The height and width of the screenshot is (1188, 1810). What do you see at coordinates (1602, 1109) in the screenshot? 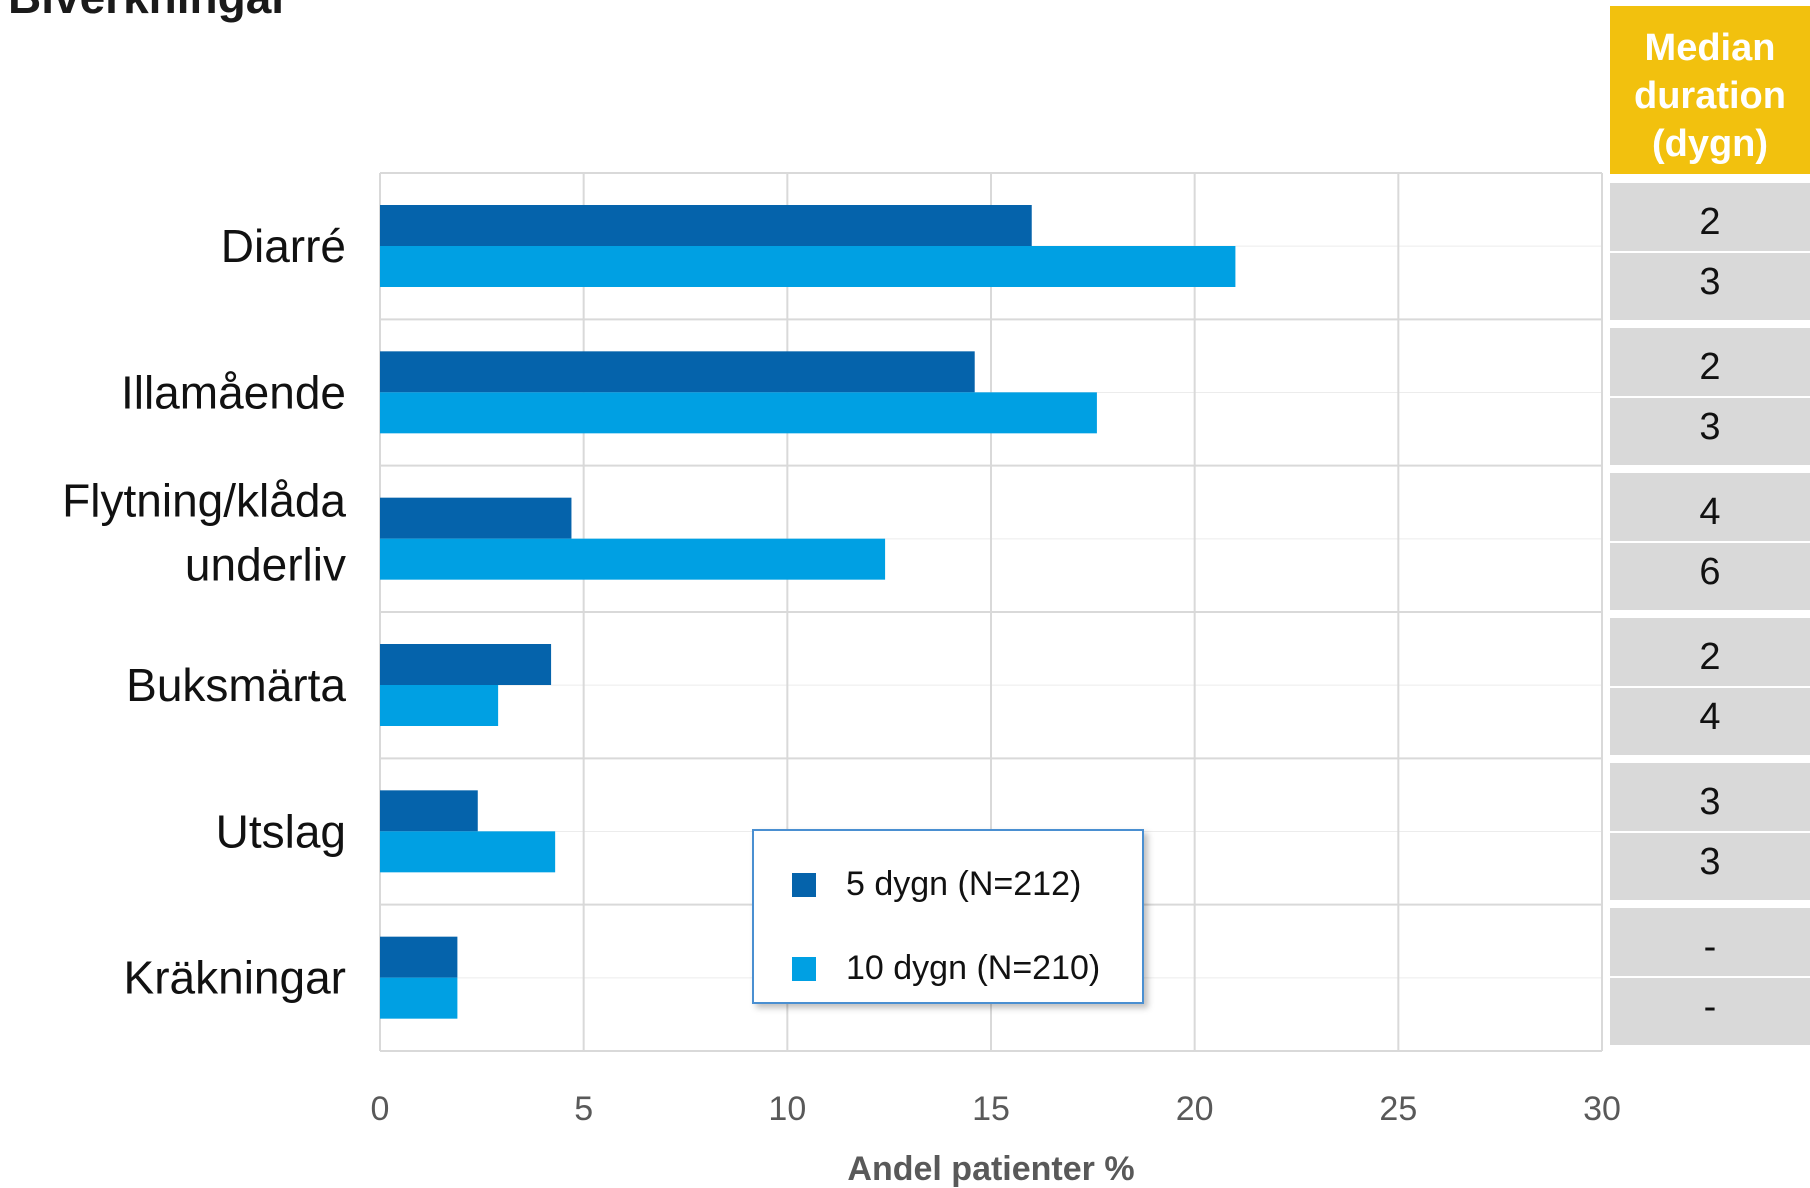
I see `x-tick-label: 30` at bounding box center [1602, 1109].